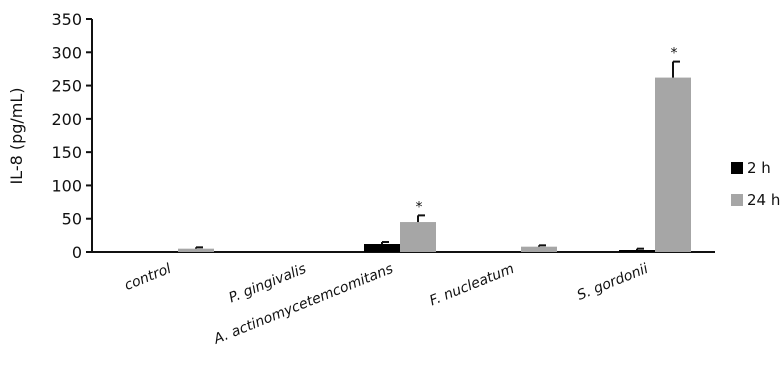  What do you see at coordinates (763, 200) in the screenshot?
I see `legend-label: 24 h` at bounding box center [763, 200].